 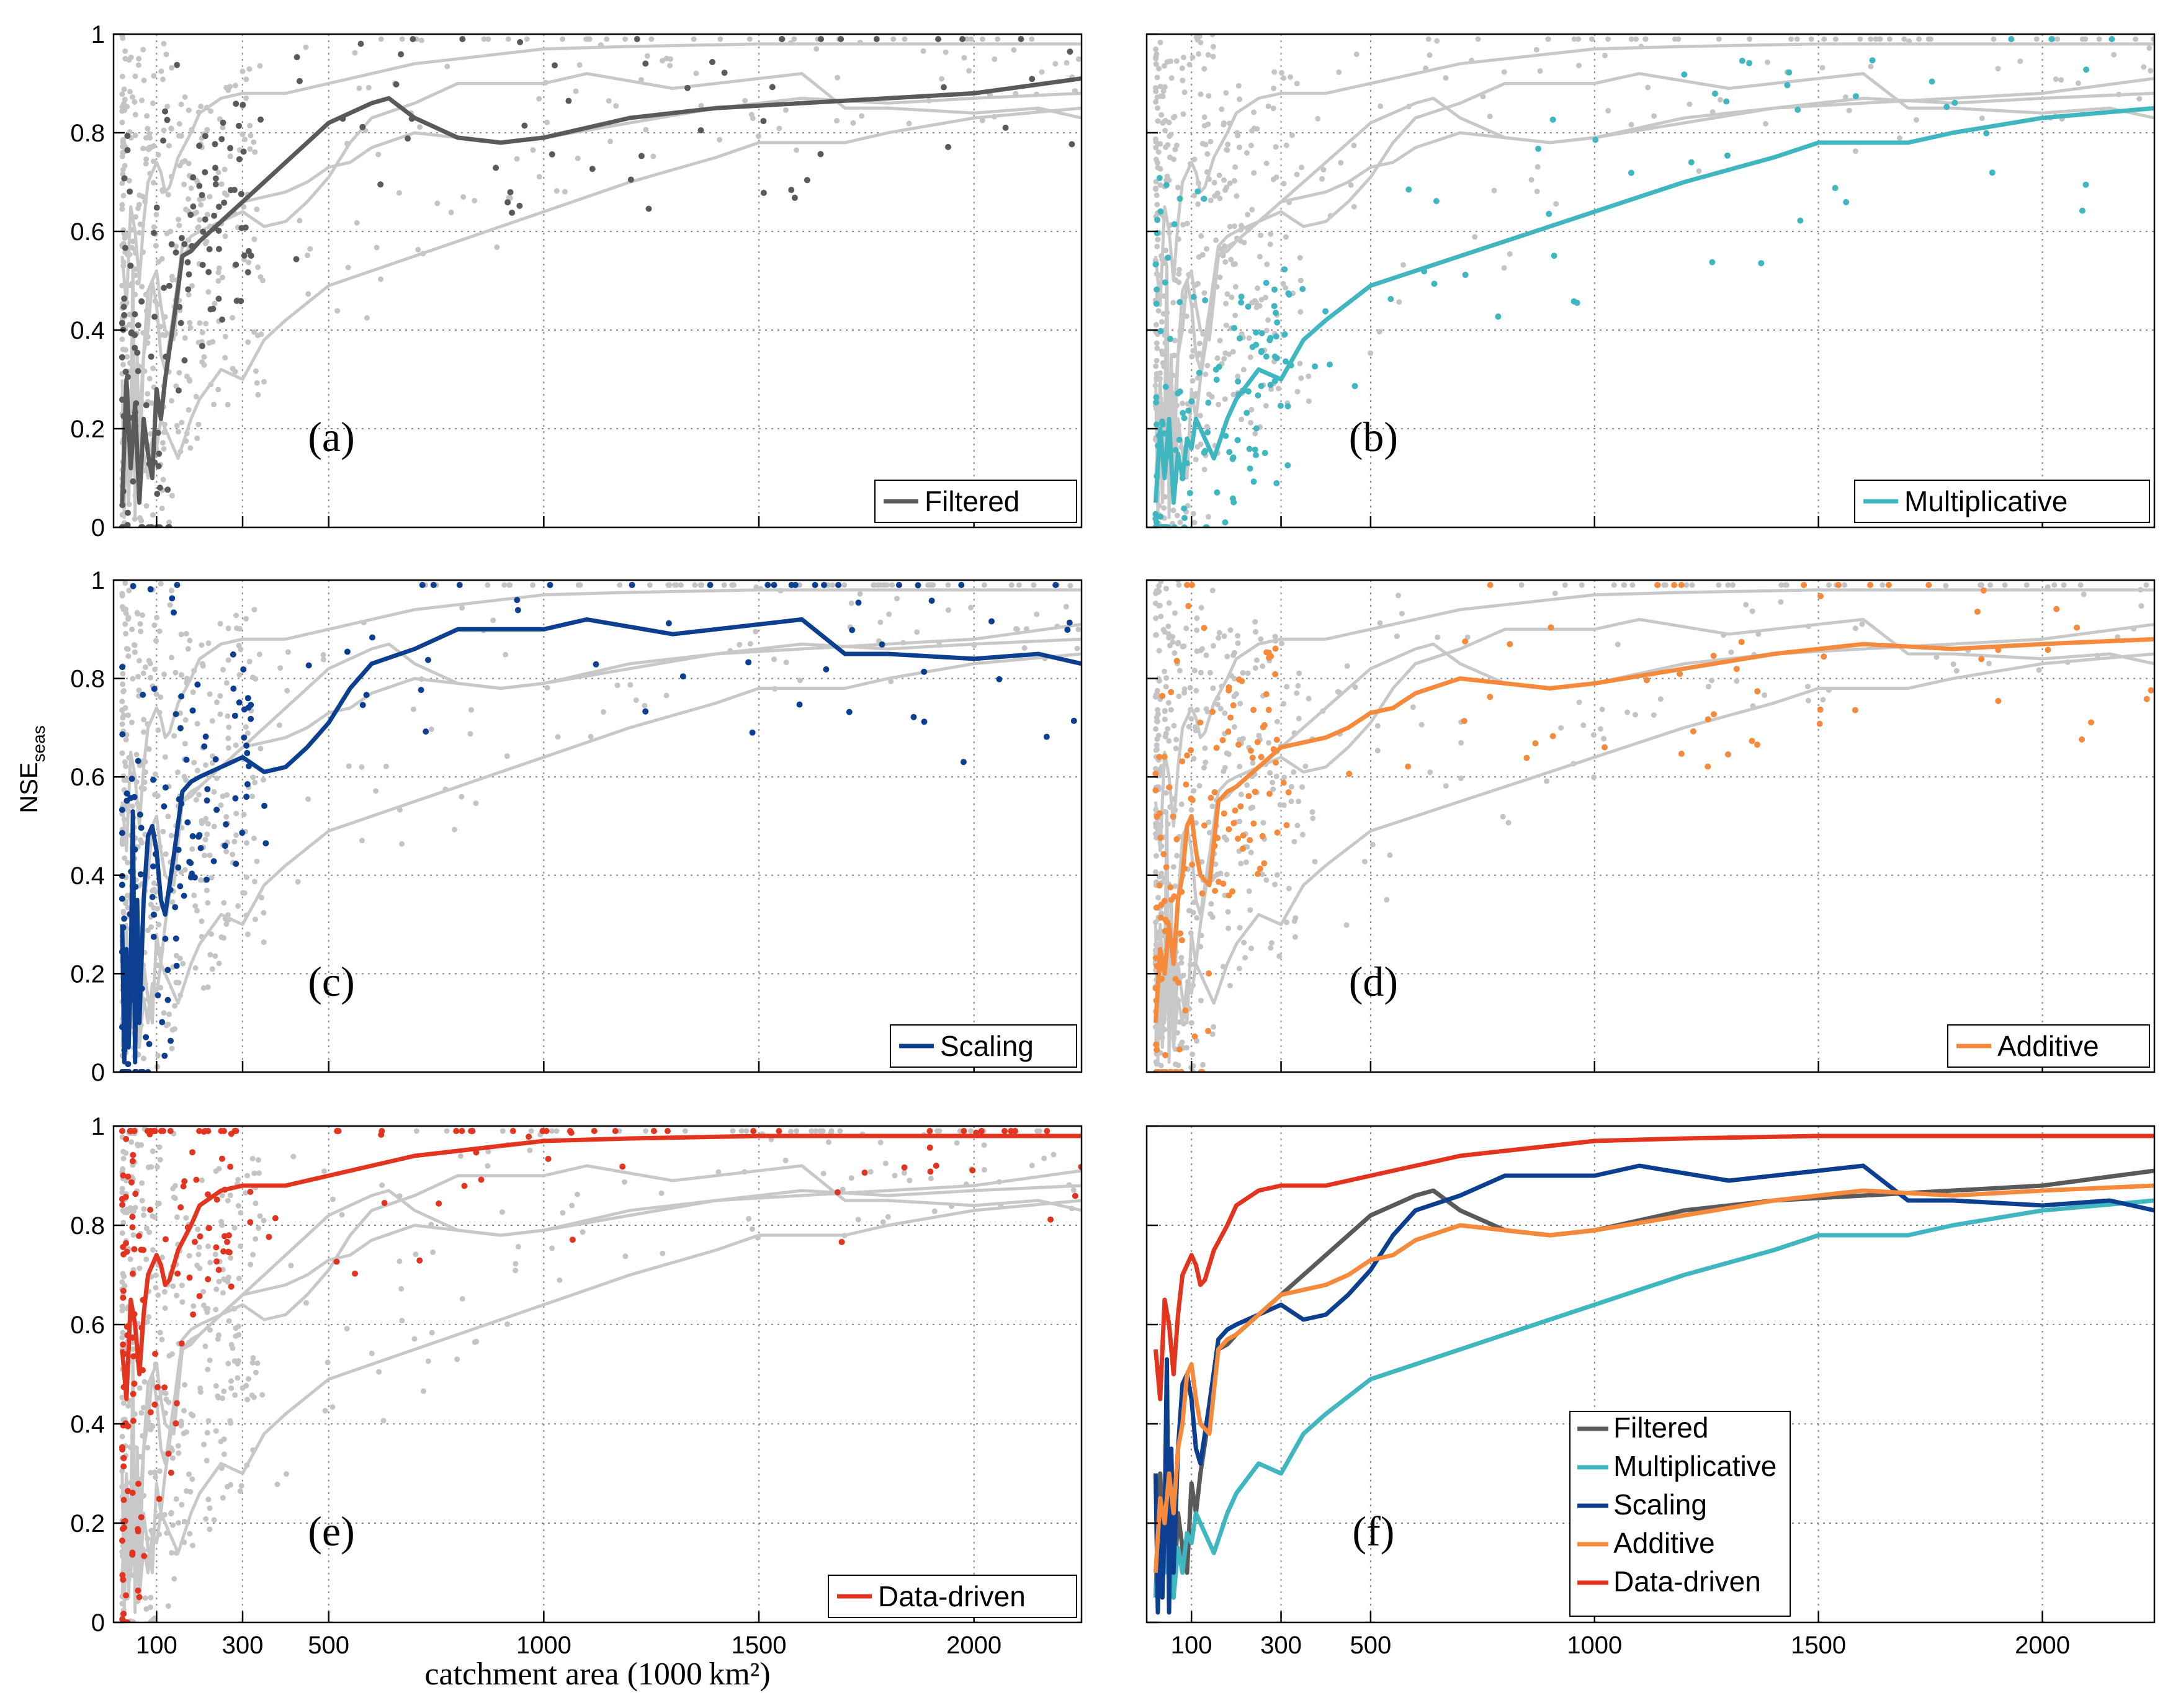 What do you see at coordinates (1653, 305) in the screenshot?
I see `series-line-multiplicative` at bounding box center [1653, 305].